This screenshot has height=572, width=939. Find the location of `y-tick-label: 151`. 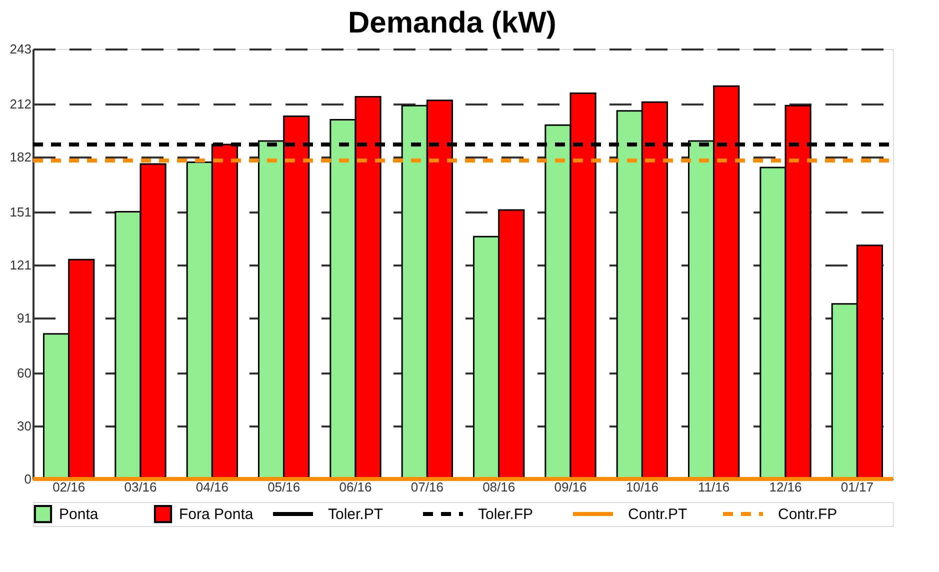

y-tick-label: 151 is located at coordinates (21, 212).